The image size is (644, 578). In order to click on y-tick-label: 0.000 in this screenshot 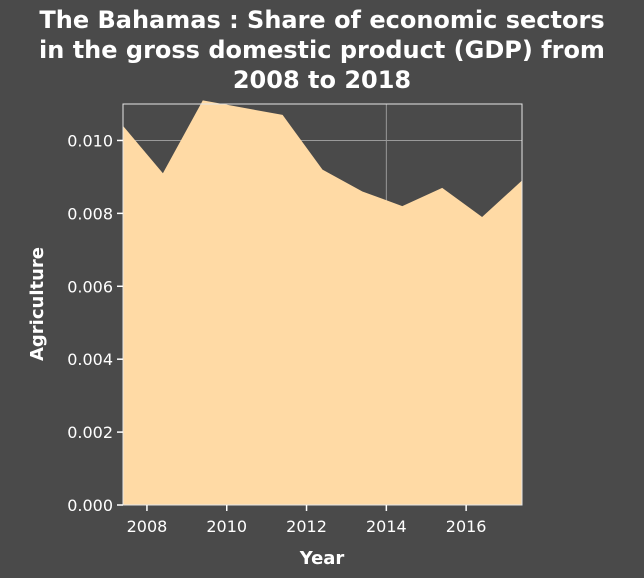, I will do `click(90, 505)`.